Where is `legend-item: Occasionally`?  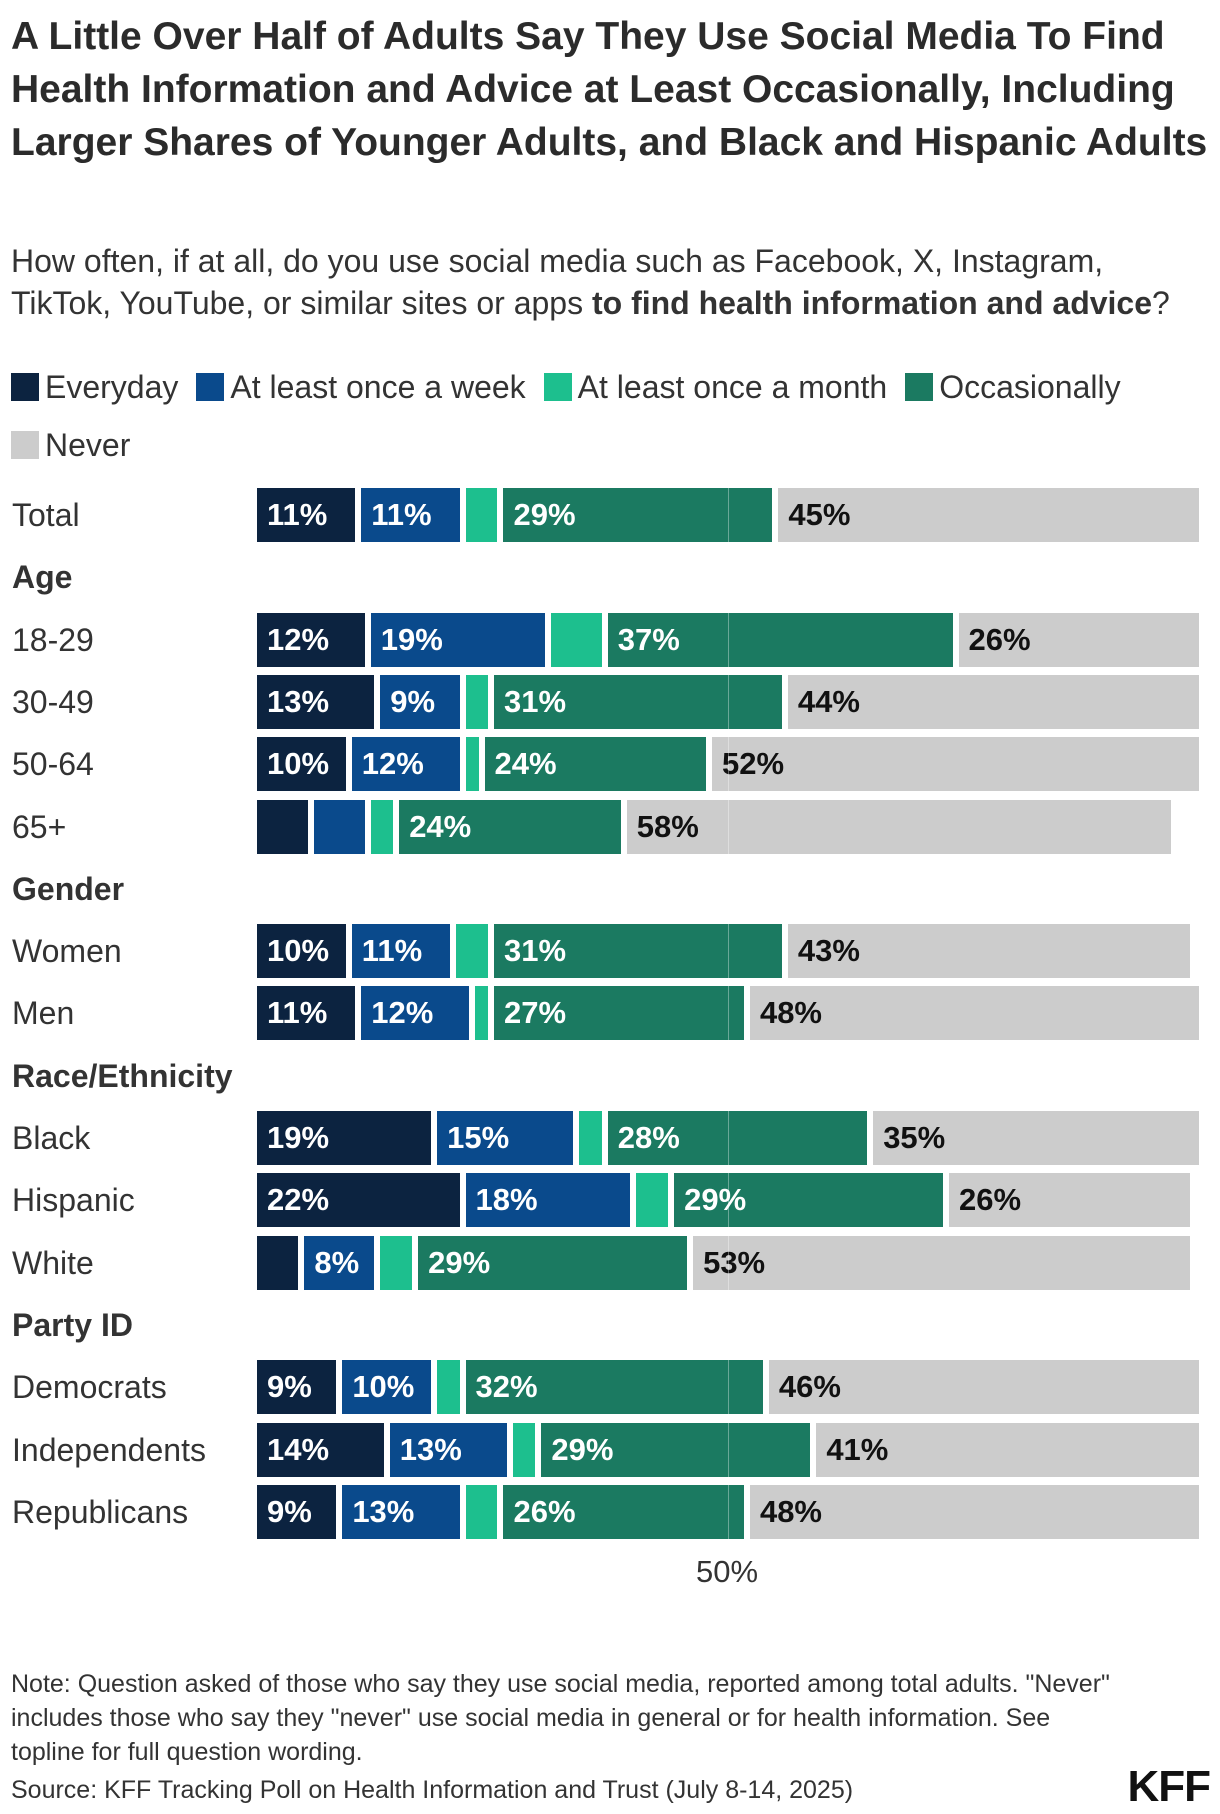
legend-item: Occasionally is located at coordinates (1013, 387).